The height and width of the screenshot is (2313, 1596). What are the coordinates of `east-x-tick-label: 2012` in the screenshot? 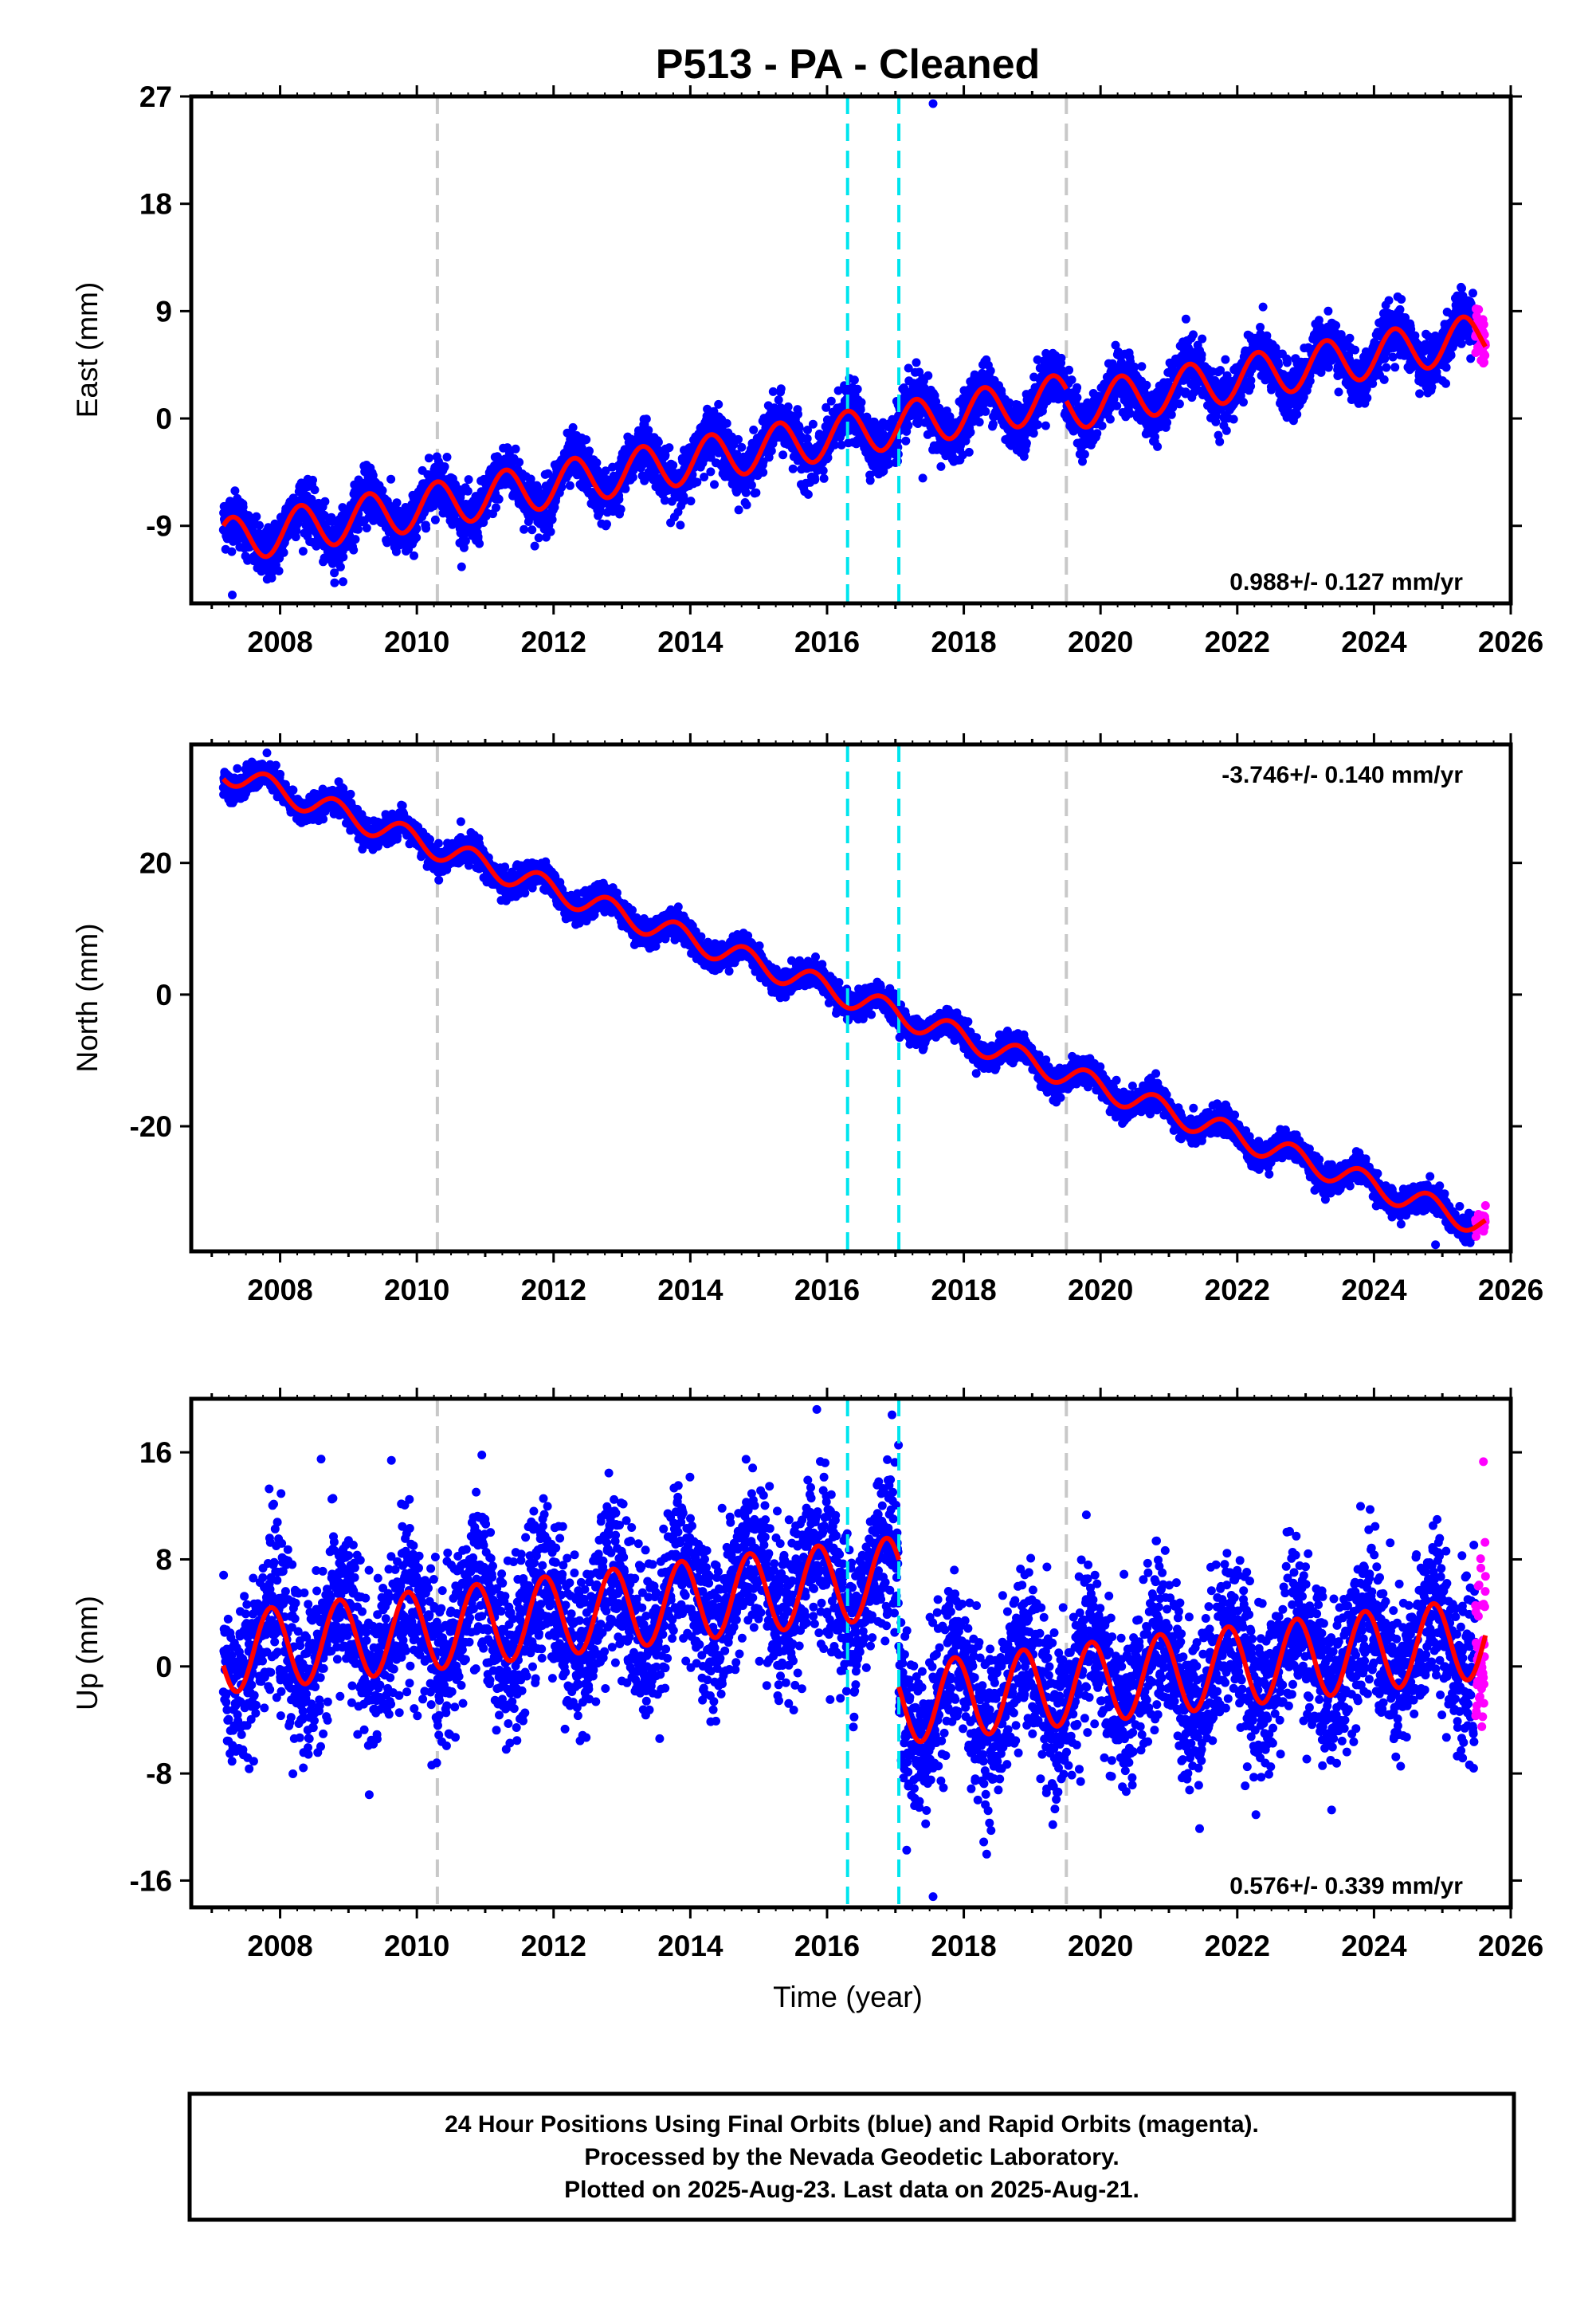 It's located at (554, 642).